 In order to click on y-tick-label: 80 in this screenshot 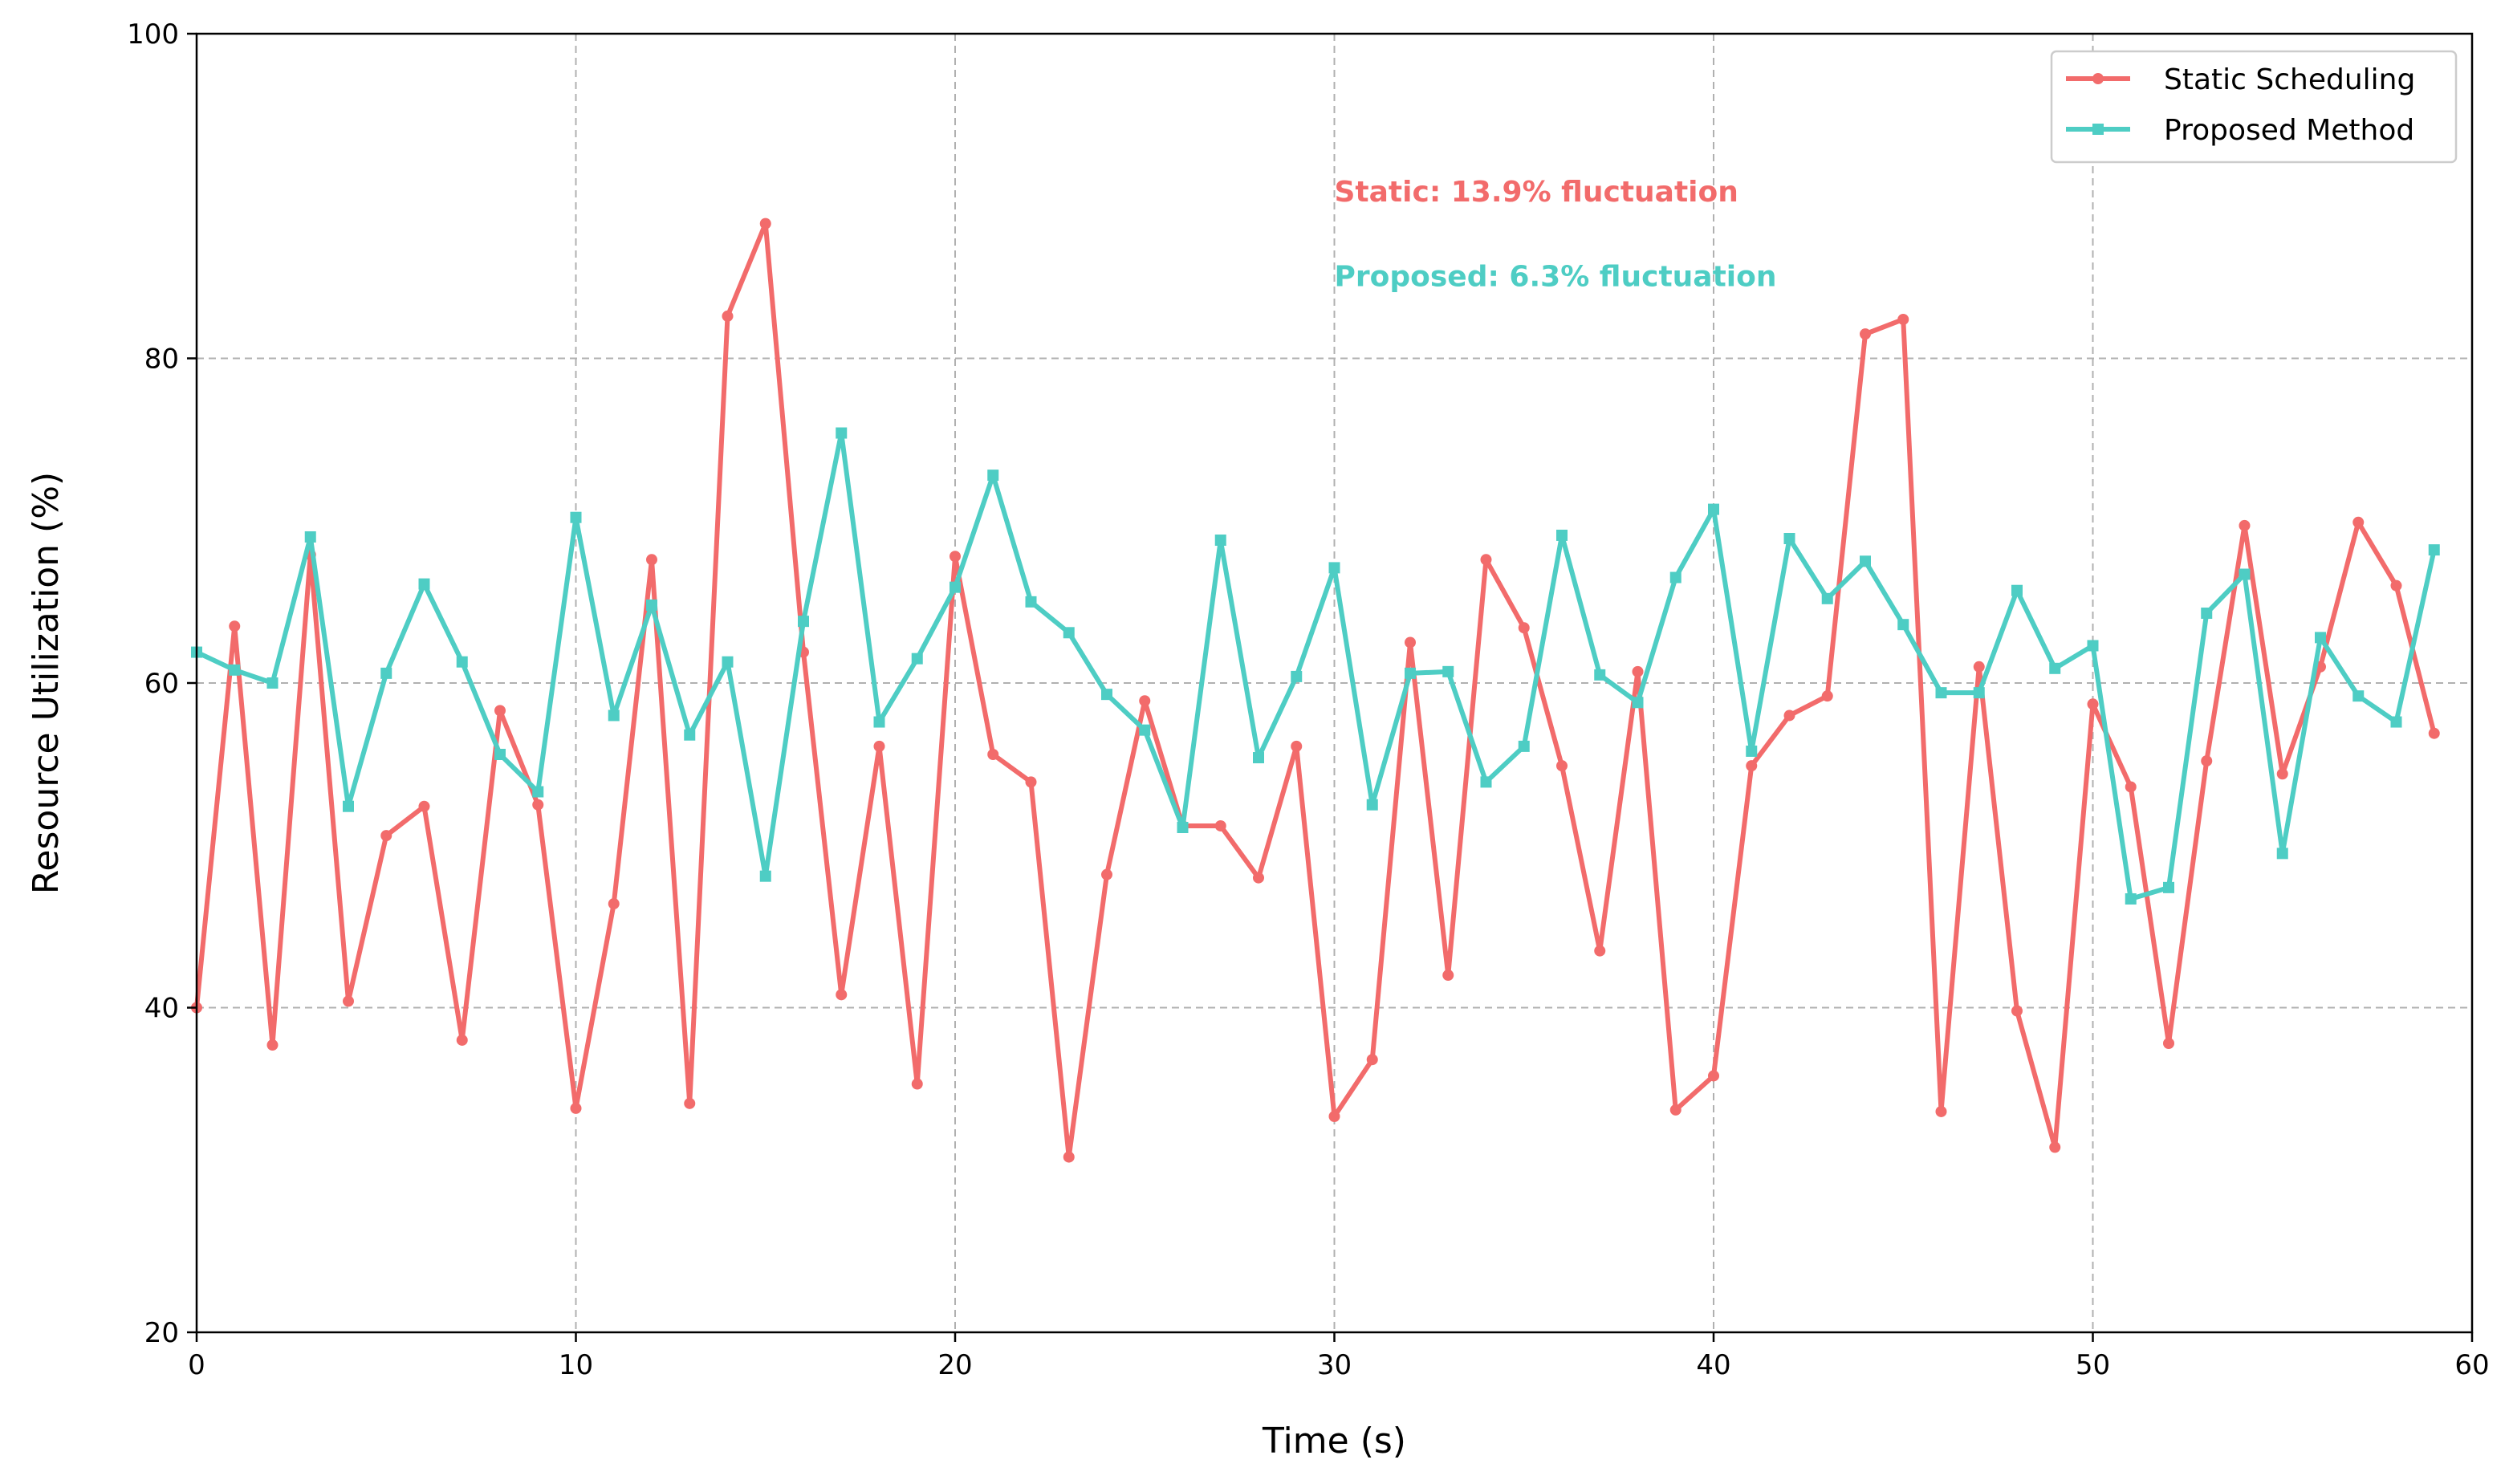, I will do `click(161, 360)`.